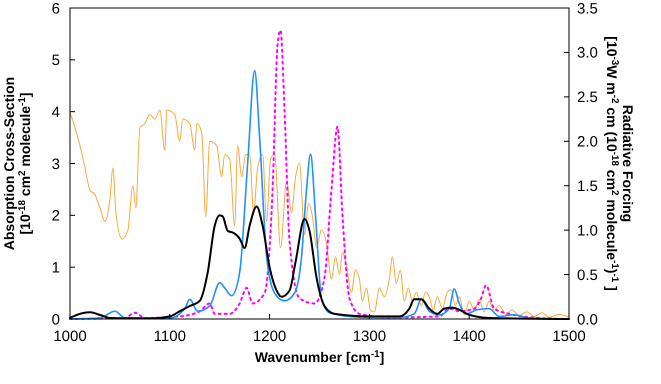  I want to click on y-tick-label: 2, so click(56, 216).